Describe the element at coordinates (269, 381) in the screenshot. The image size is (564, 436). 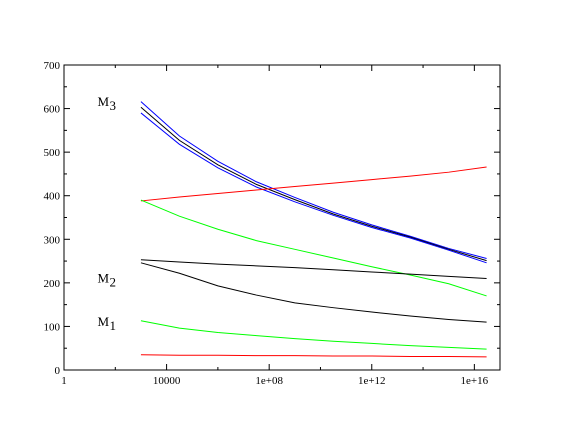
I see `x-tick-label-2: 1e+08` at that location.